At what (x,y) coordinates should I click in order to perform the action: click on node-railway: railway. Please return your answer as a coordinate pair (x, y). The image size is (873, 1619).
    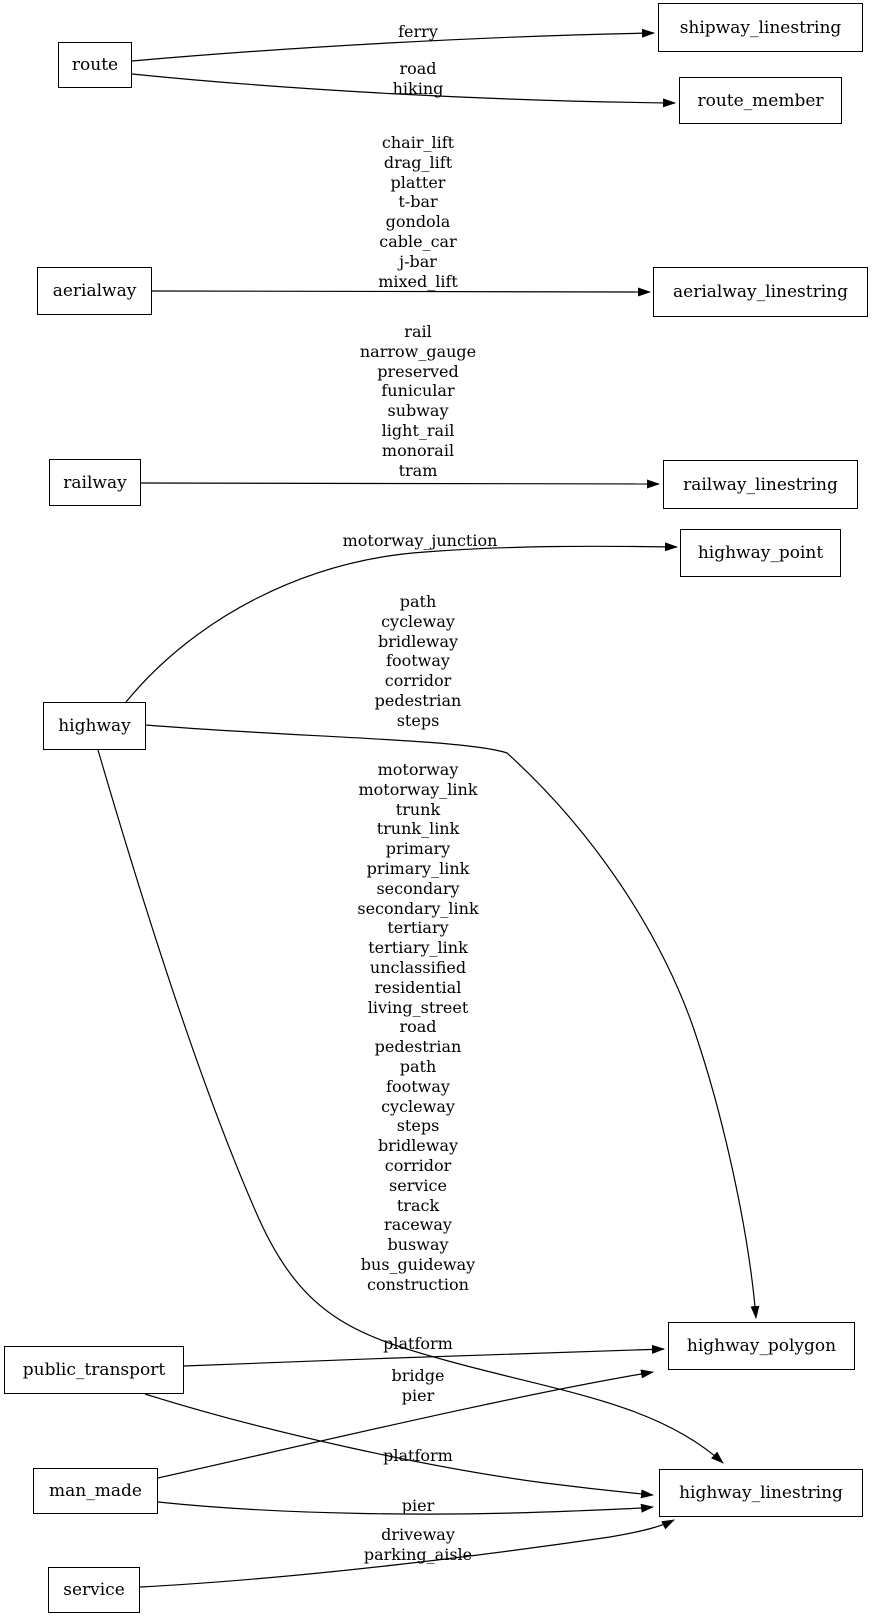
    Looking at the image, I should click on (95, 482).